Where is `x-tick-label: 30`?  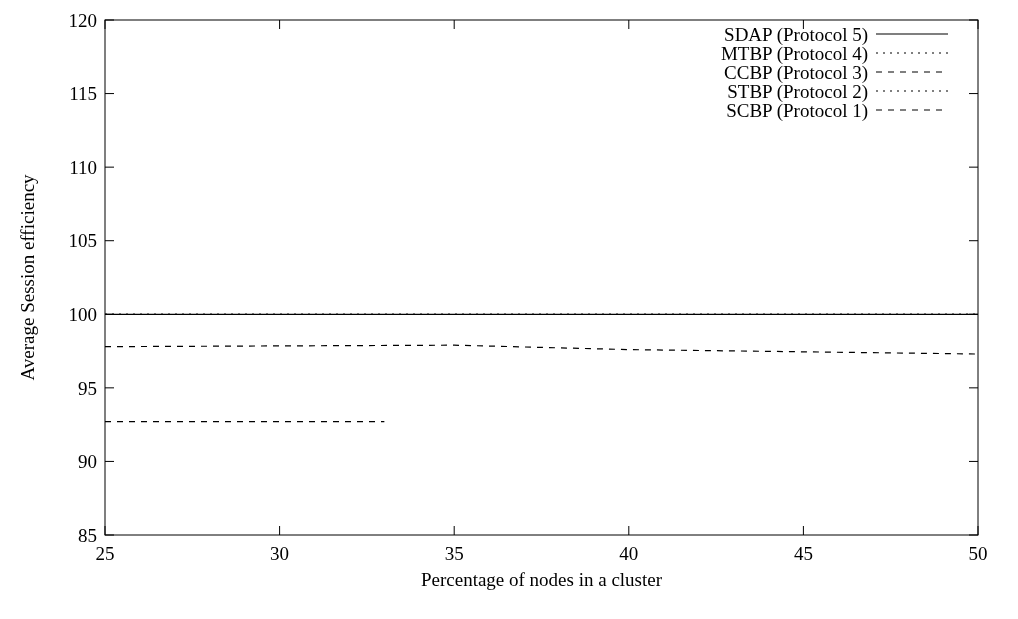 x-tick-label: 30 is located at coordinates (280, 553).